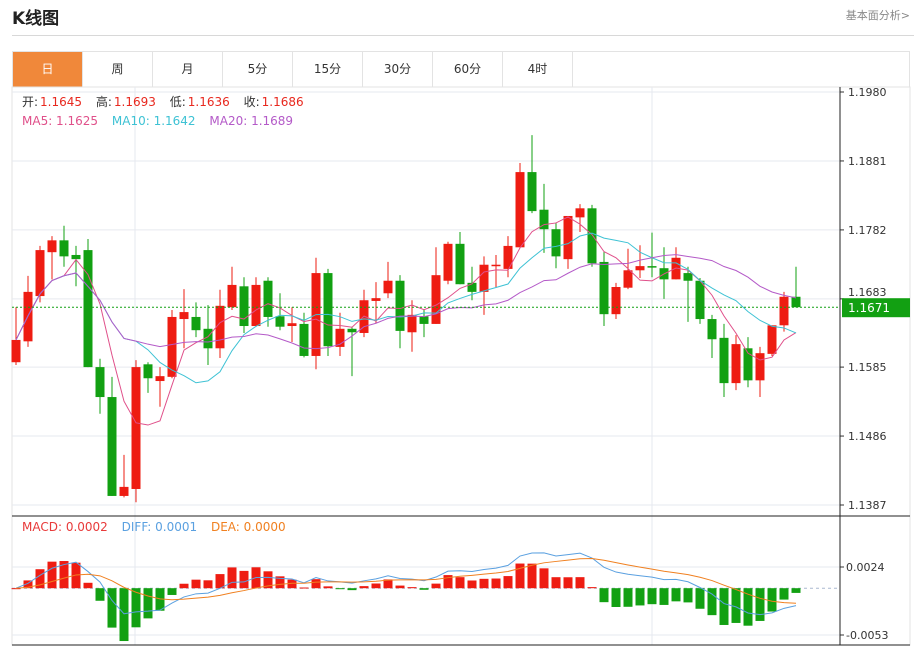 This screenshot has height=647, width=918. Describe the element at coordinates (867, 367) in the screenshot. I see `y-tick-label: 1.1585` at that location.